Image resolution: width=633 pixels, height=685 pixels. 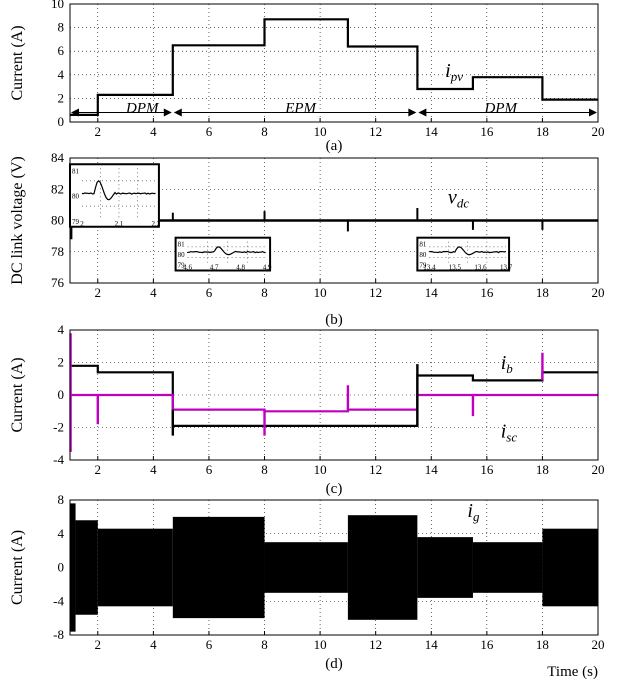 I want to click on y-tick-label-3: 4, so click(x=61, y=533).